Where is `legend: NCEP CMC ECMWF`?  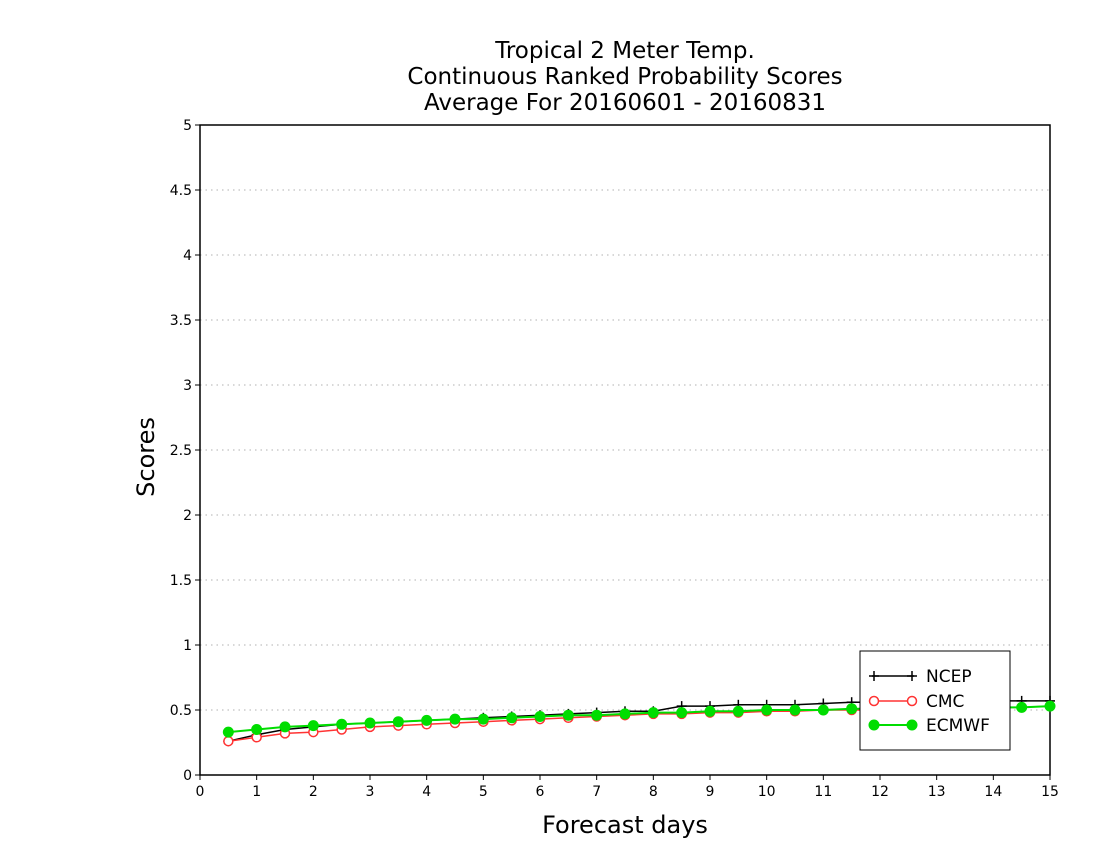 legend: NCEP CMC ECMWF is located at coordinates (935, 700).